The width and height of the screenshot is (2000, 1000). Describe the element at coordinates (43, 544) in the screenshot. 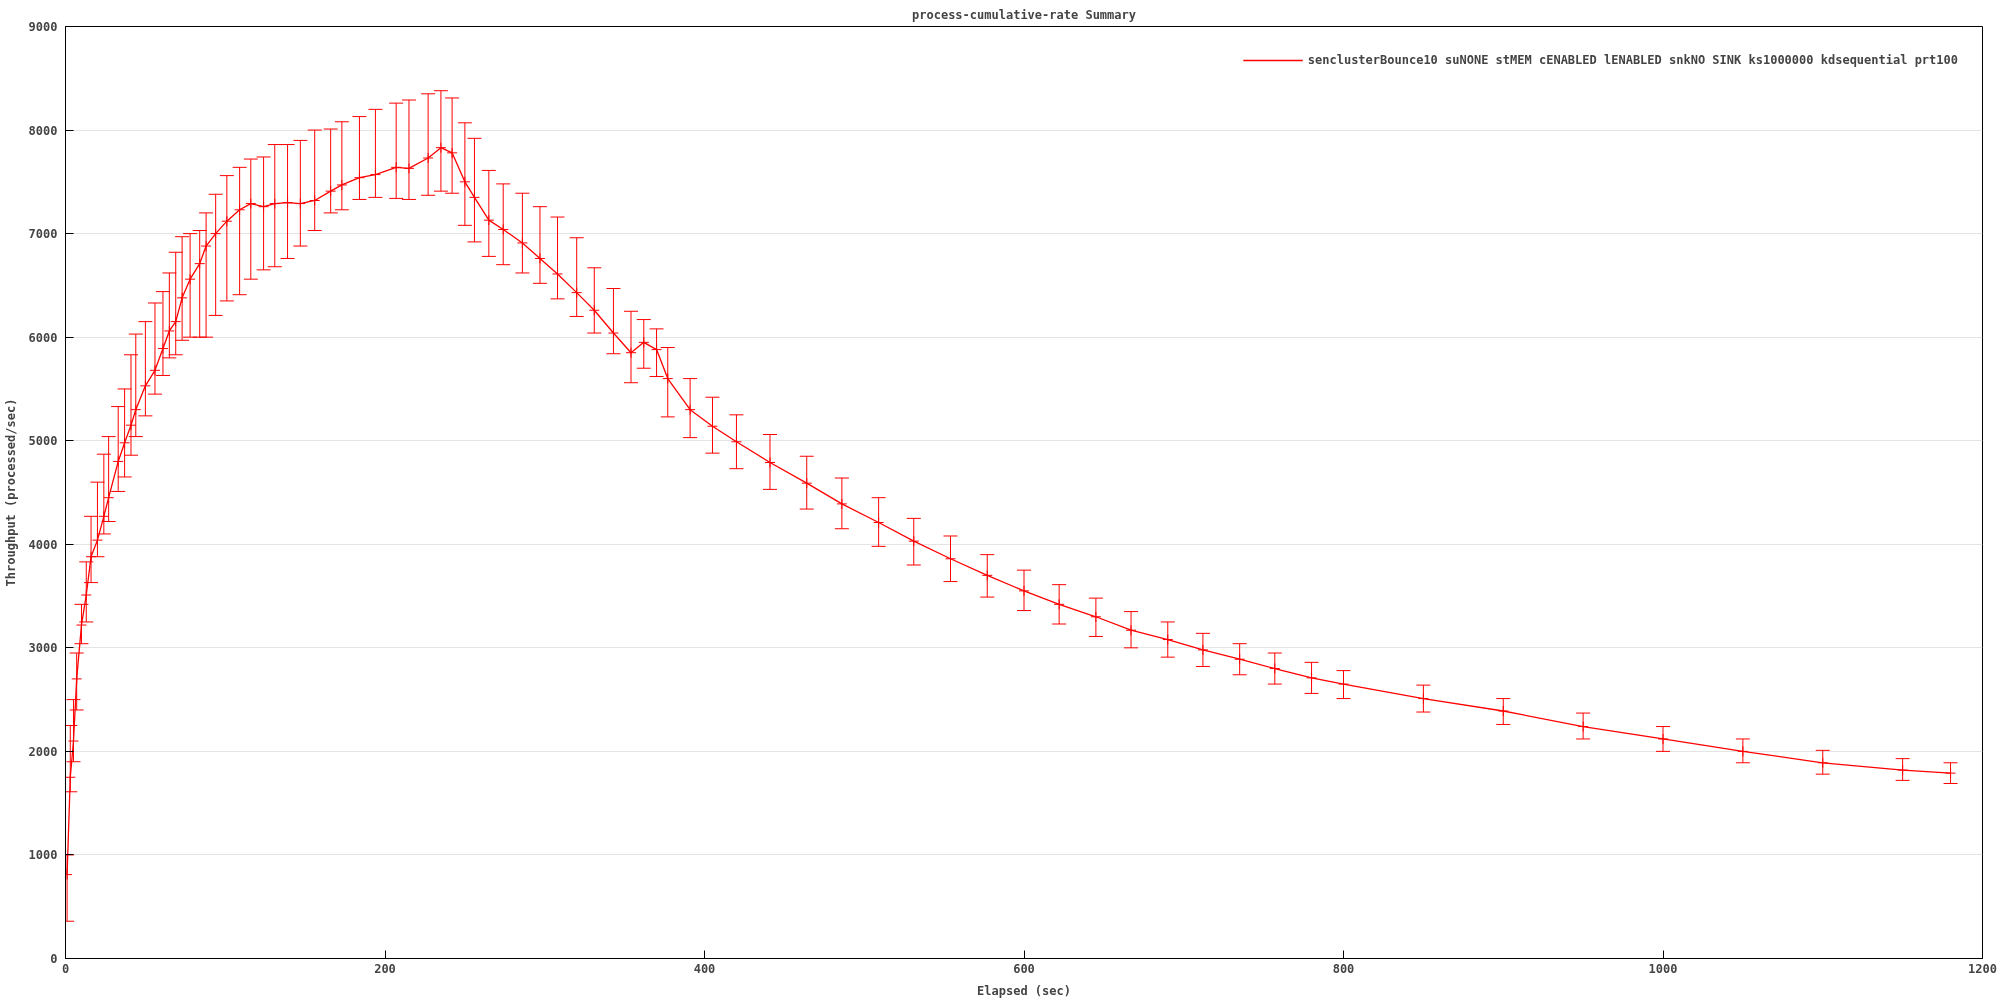

I see `y-tick-label: 4000` at that location.